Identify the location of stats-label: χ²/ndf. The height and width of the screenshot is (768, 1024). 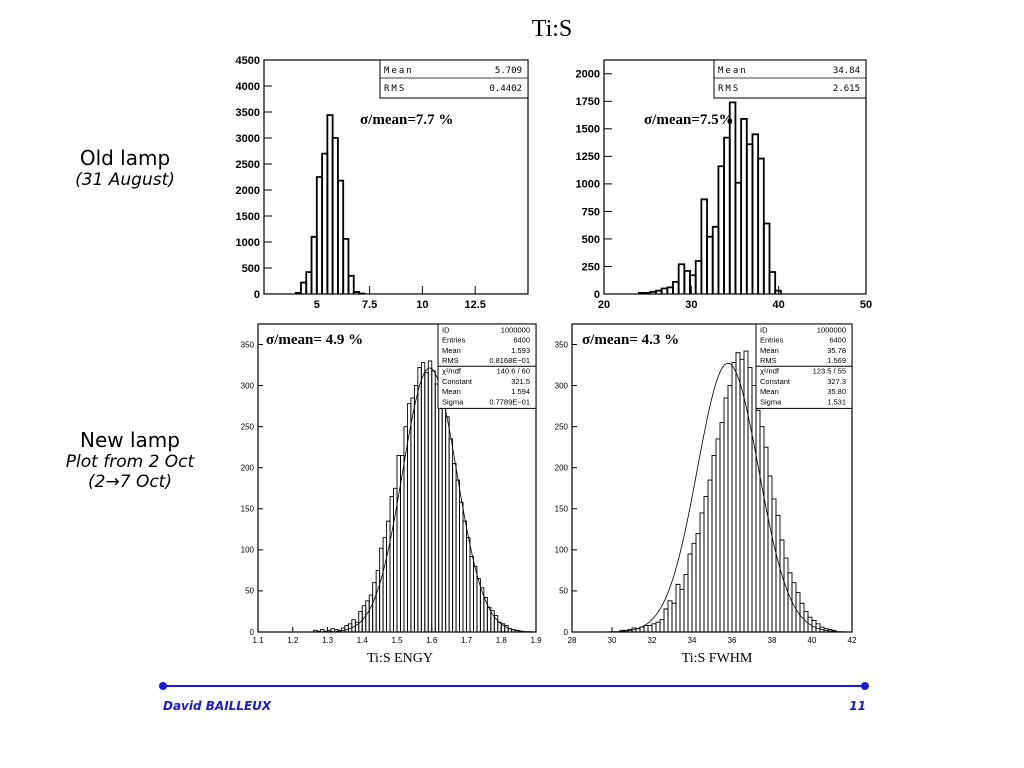
(452, 371).